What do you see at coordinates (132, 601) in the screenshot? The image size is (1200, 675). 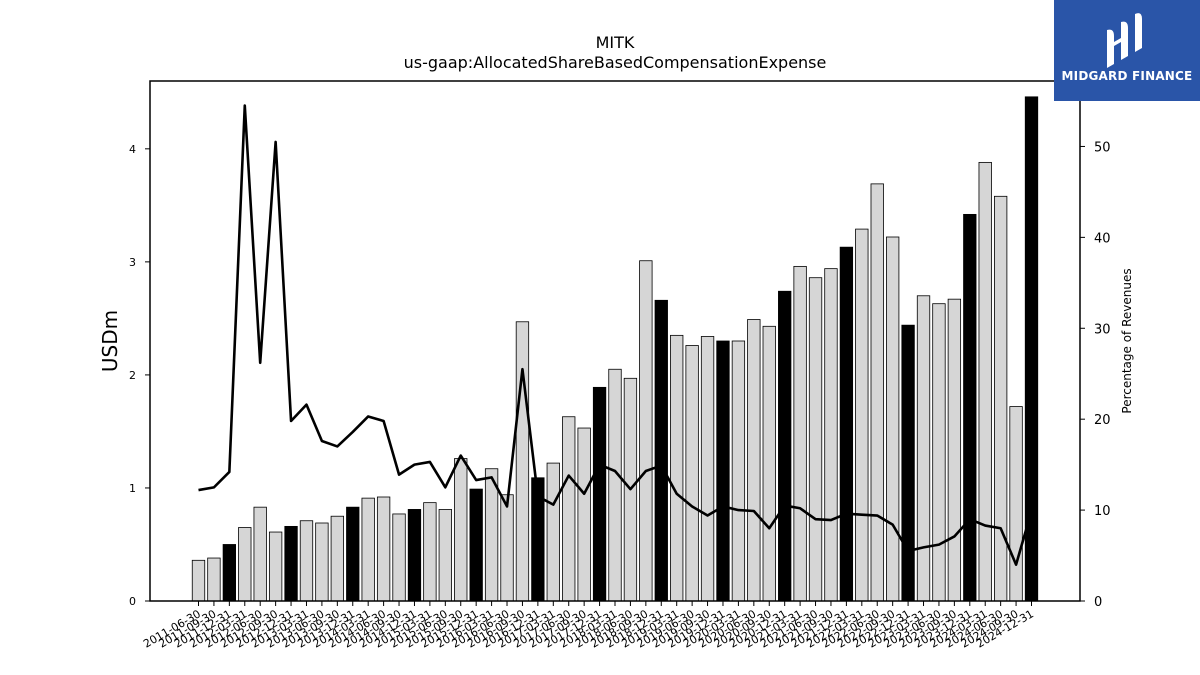 I see `y-tick-label: 0` at bounding box center [132, 601].